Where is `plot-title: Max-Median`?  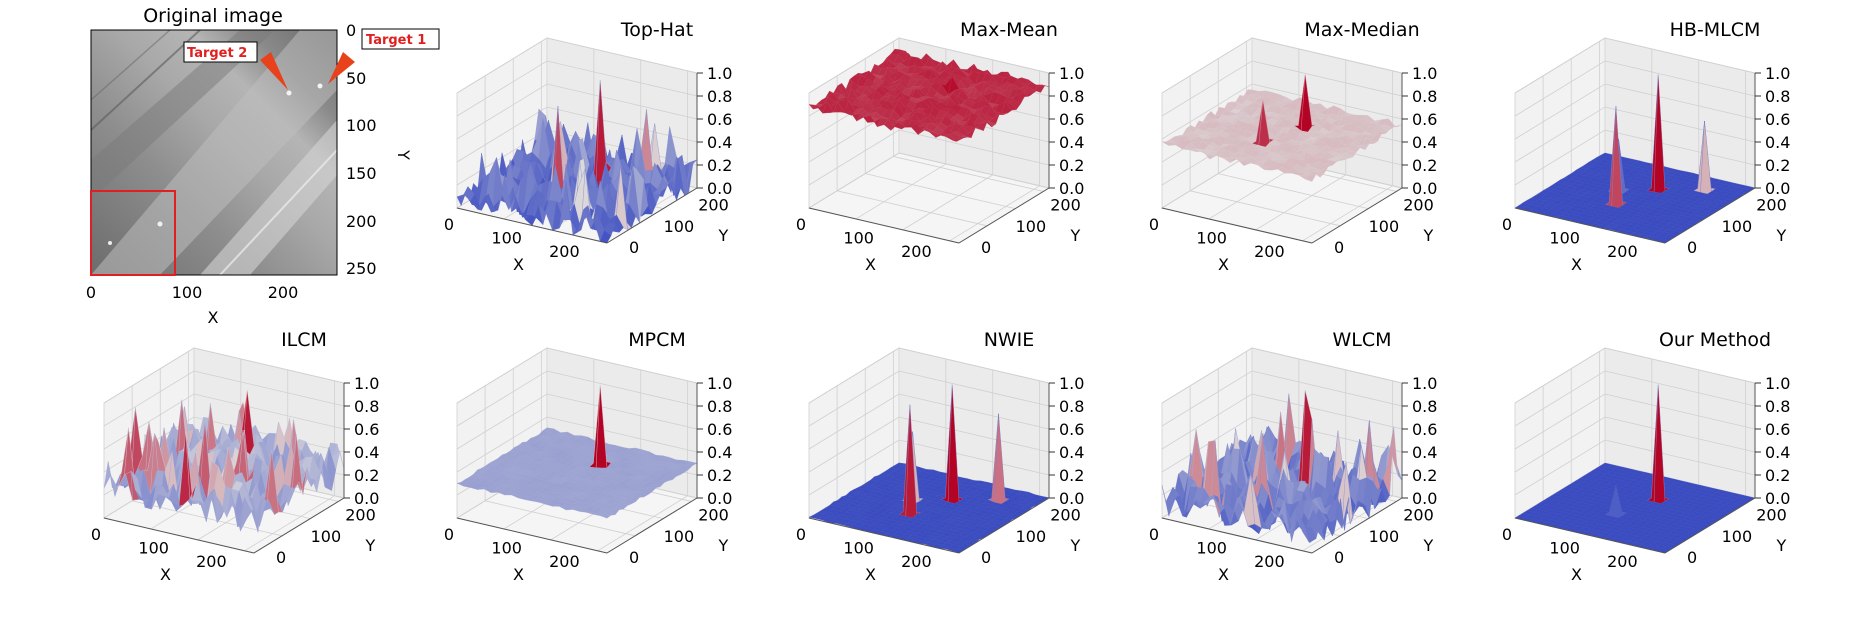 plot-title: Max-Median is located at coordinates (1361, 30).